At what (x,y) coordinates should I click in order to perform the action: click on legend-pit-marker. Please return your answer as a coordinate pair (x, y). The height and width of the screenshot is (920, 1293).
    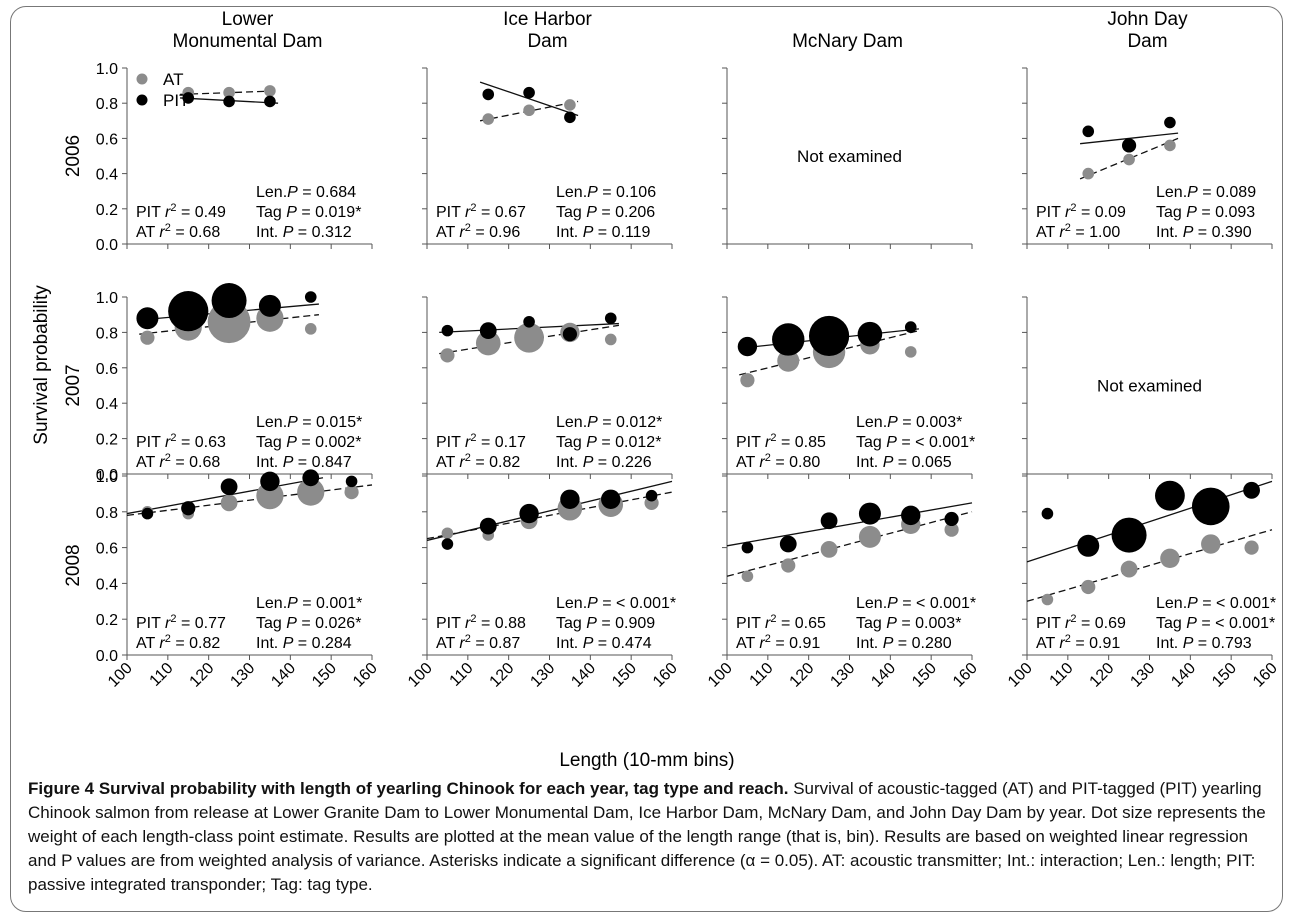
    Looking at the image, I should click on (142, 100).